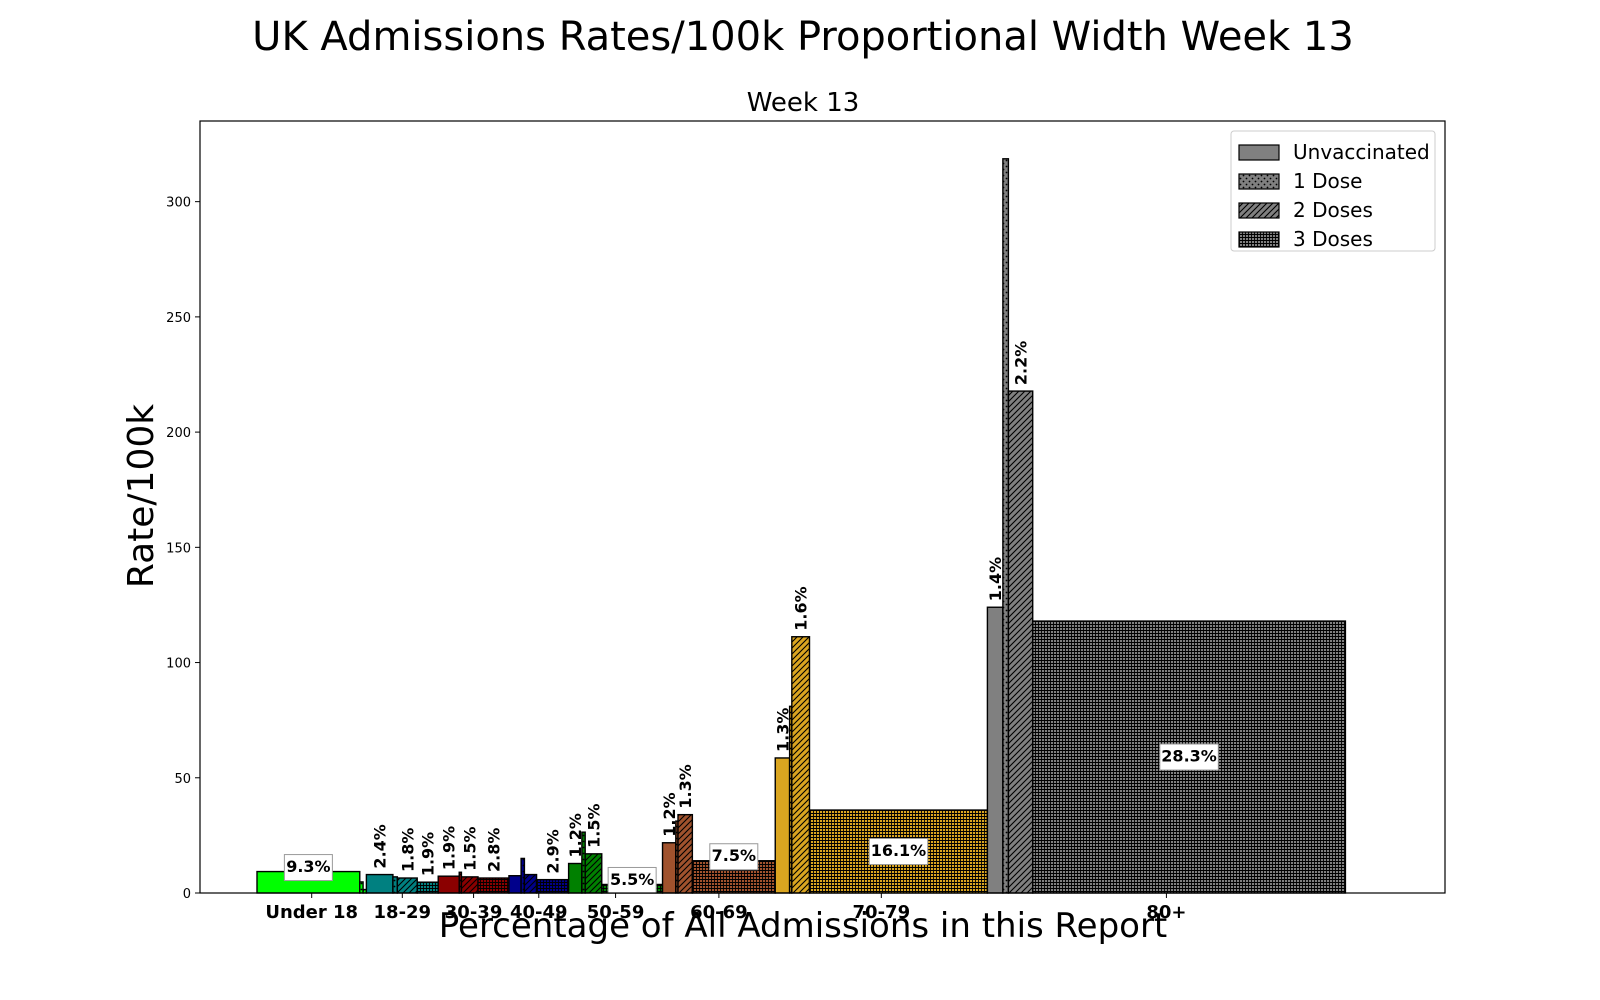 The width and height of the screenshot is (1600, 1000). What do you see at coordinates (178, 433) in the screenshot?
I see `y-tick-label: 200` at bounding box center [178, 433].